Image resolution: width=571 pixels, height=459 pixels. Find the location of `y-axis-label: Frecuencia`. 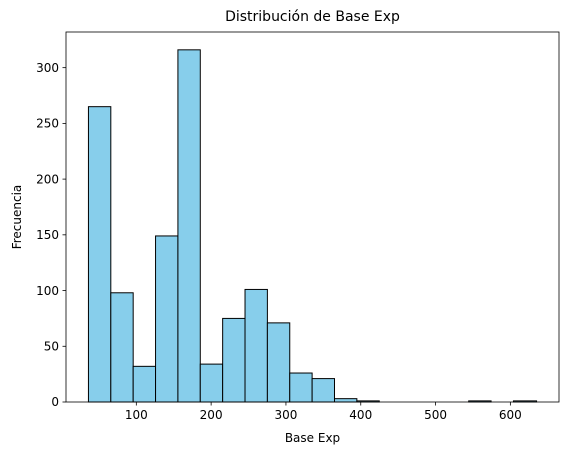

y-axis-label: Frecuencia is located at coordinates (17, 217).